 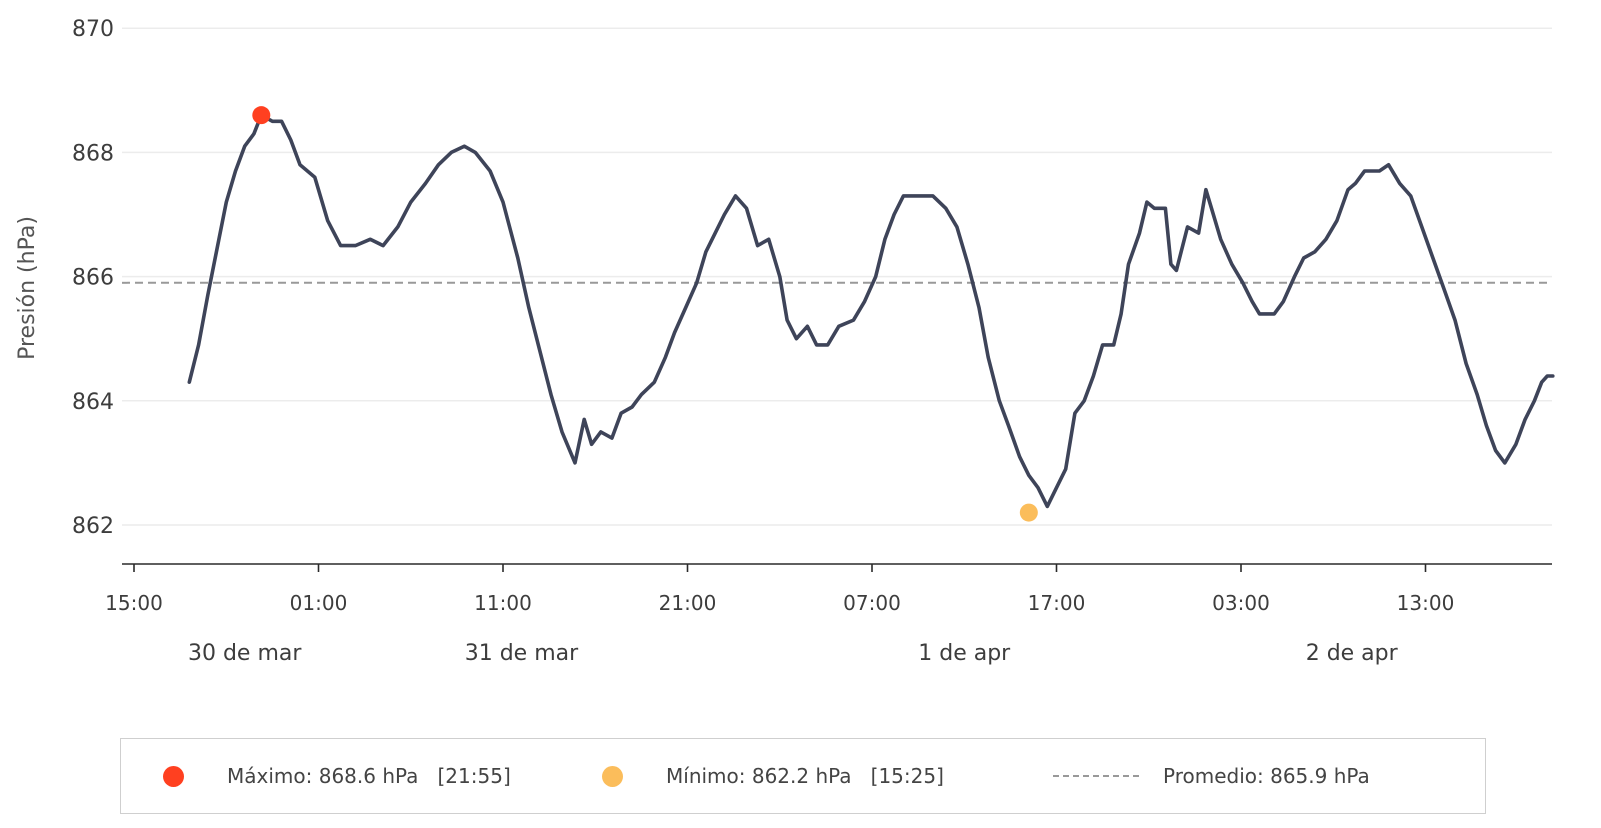 I want to click on day-label: 2 de apr, so click(x=1352, y=653).